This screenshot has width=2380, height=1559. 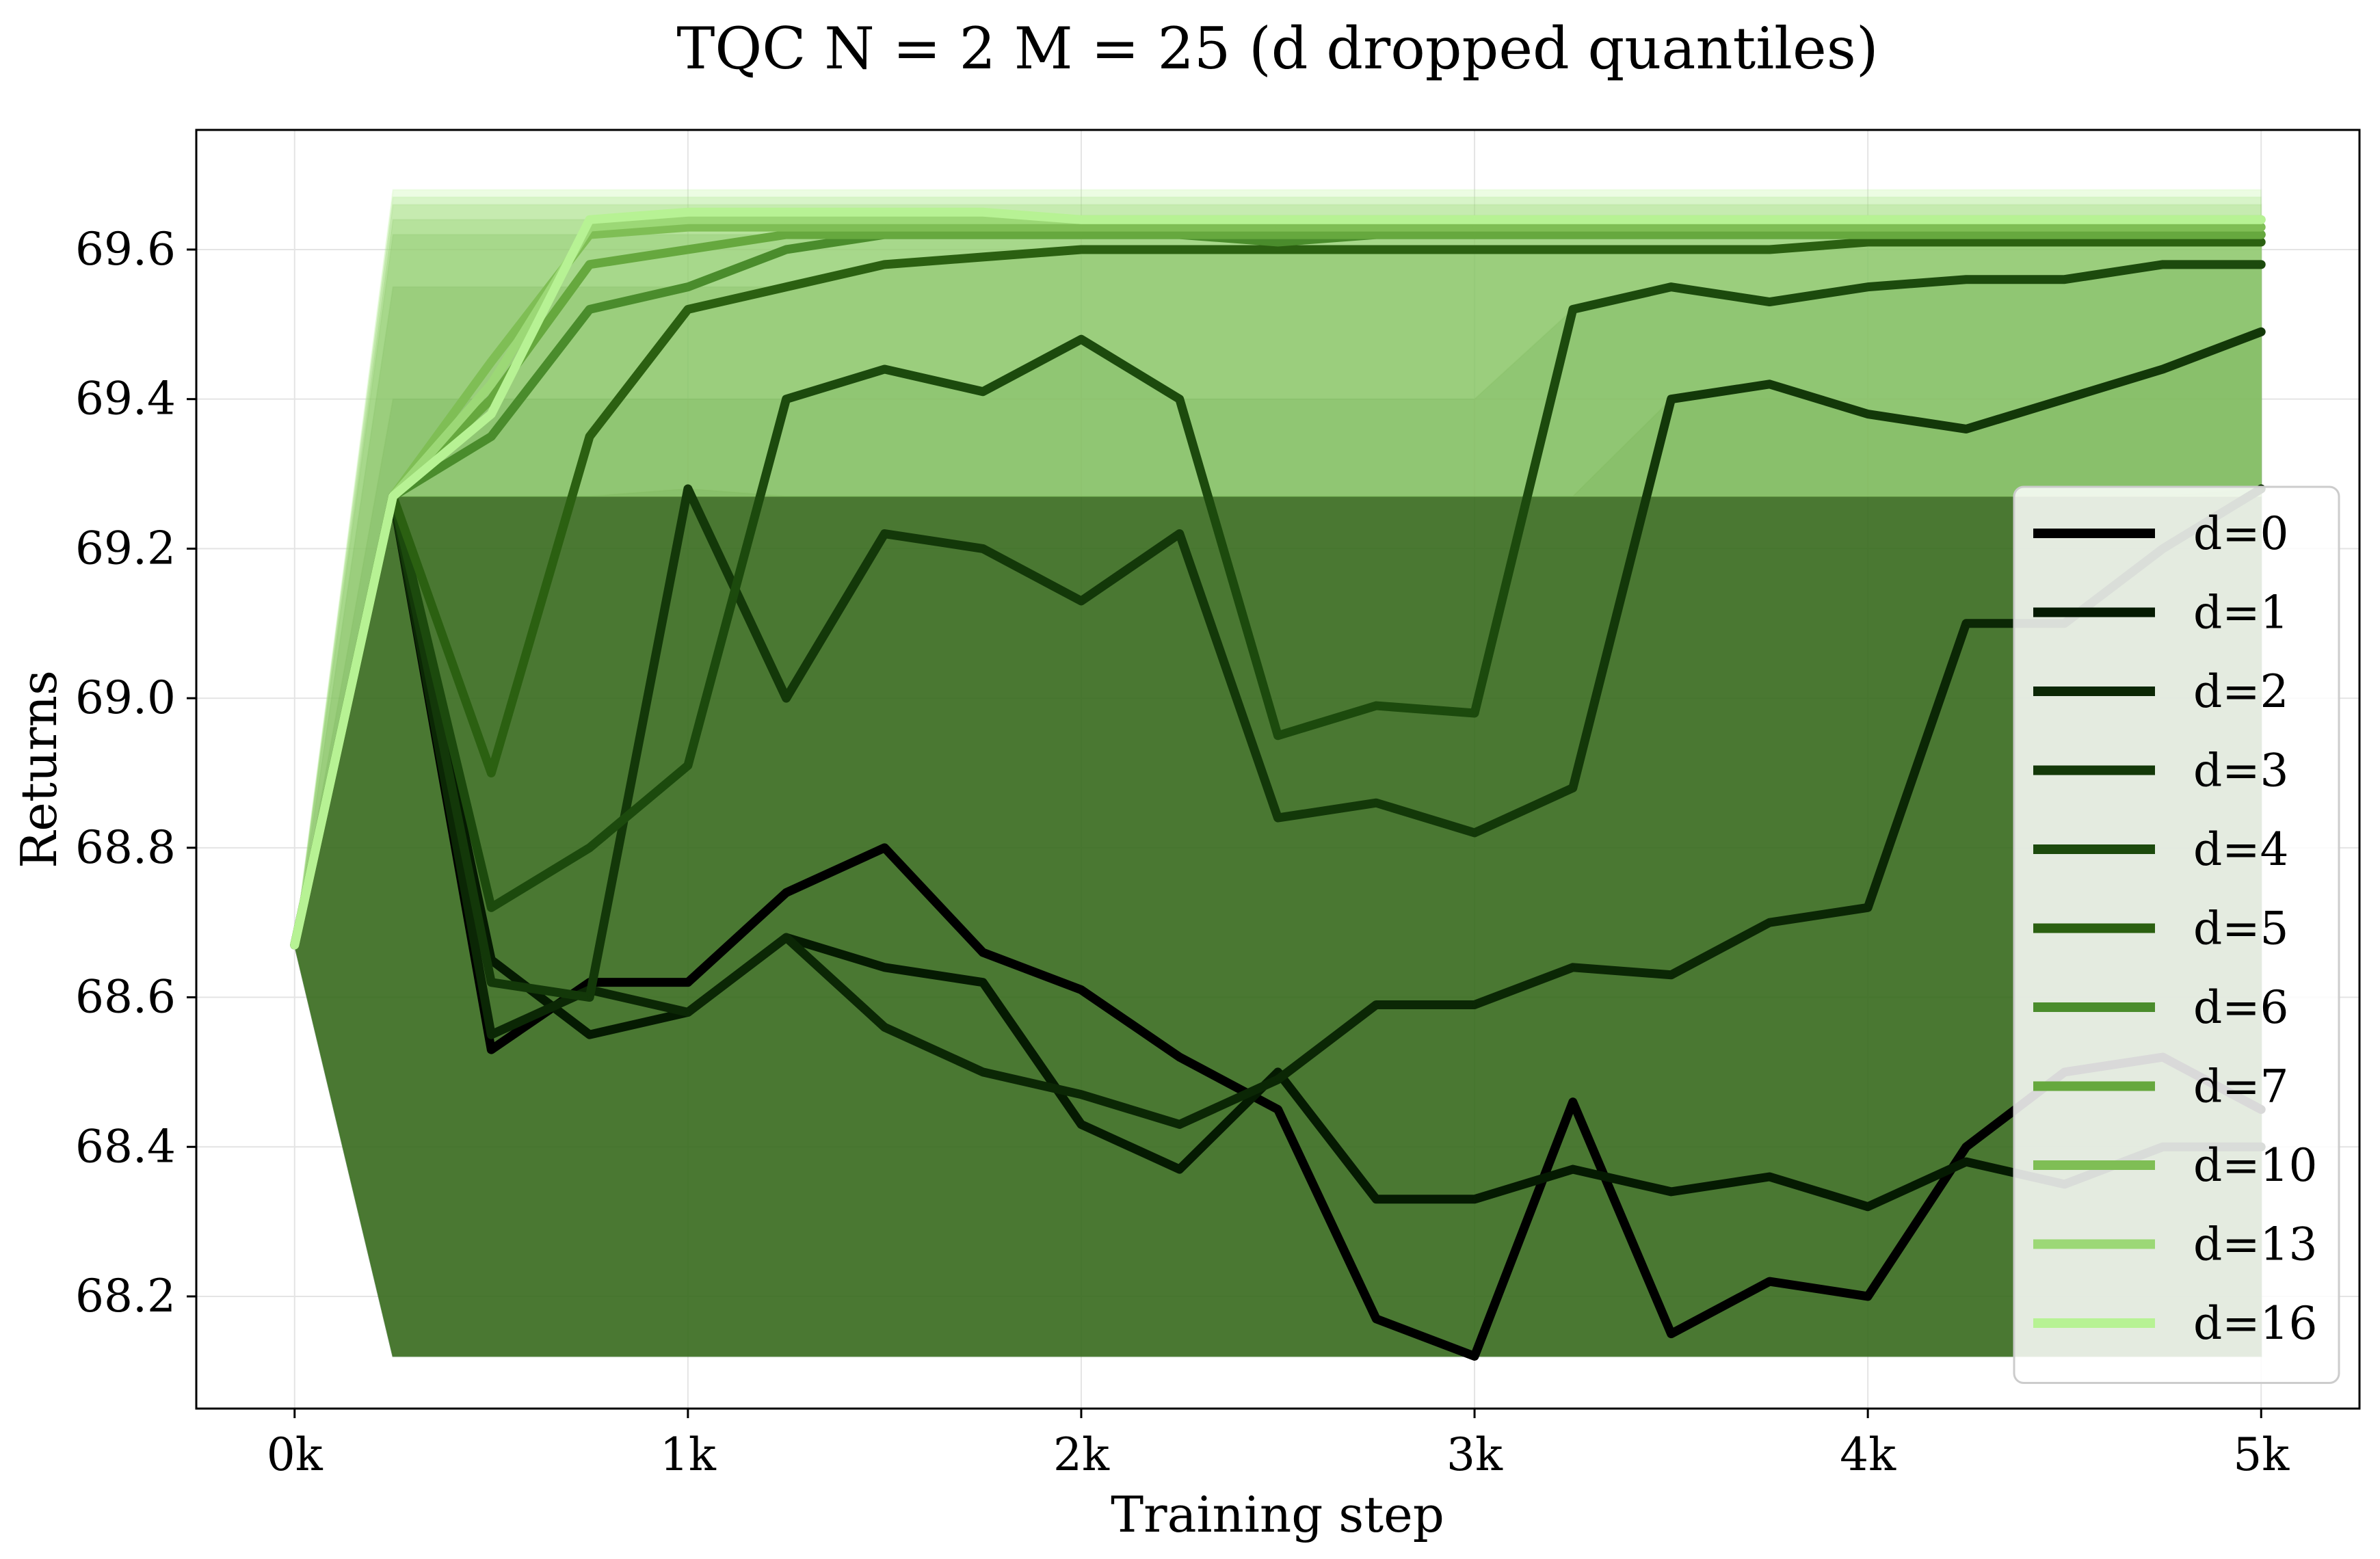 I want to click on y-tick-label: 68.2, so click(x=125, y=1296).